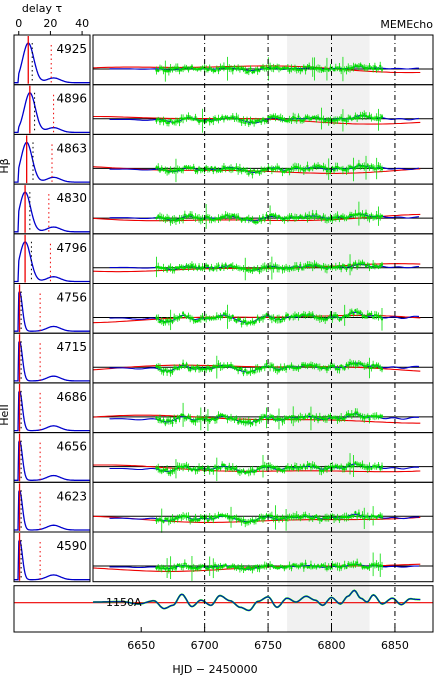  I want to click on panel-label-4796: 4796, so click(71, 248).